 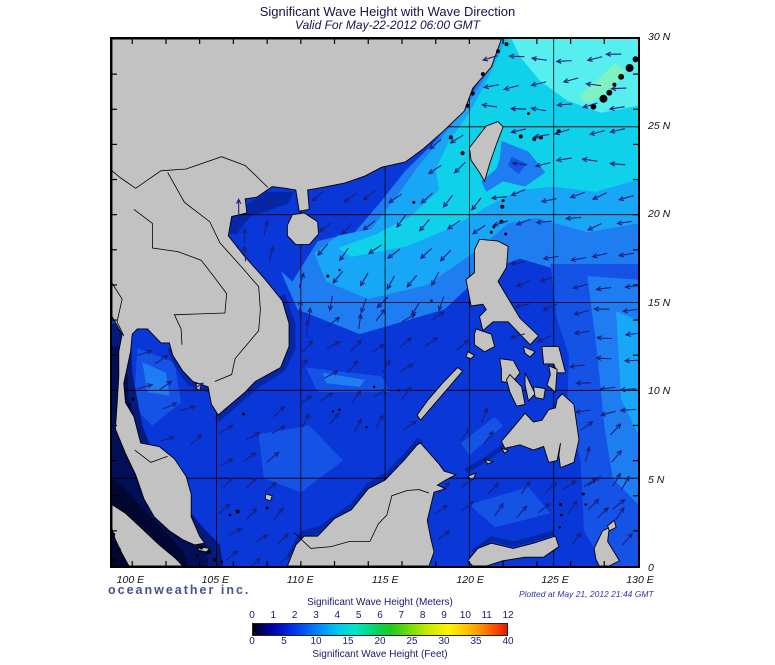 What do you see at coordinates (385, 580) in the screenshot?
I see `lon-axis-label: 115 E` at bounding box center [385, 580].